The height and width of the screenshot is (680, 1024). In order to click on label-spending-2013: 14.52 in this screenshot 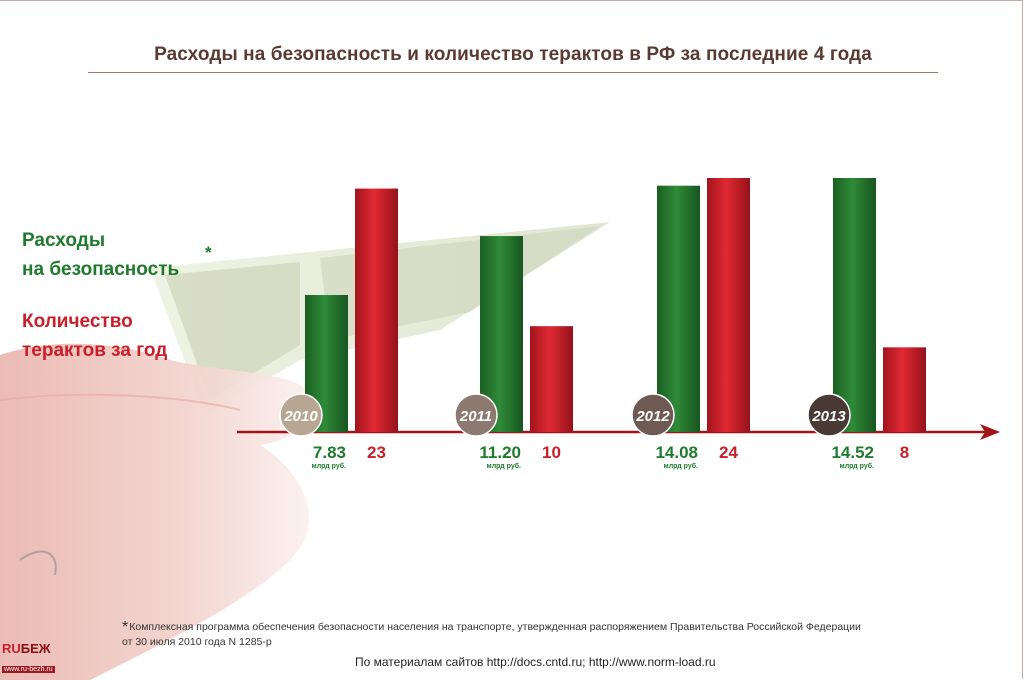, I will do `click(852, 452)`.